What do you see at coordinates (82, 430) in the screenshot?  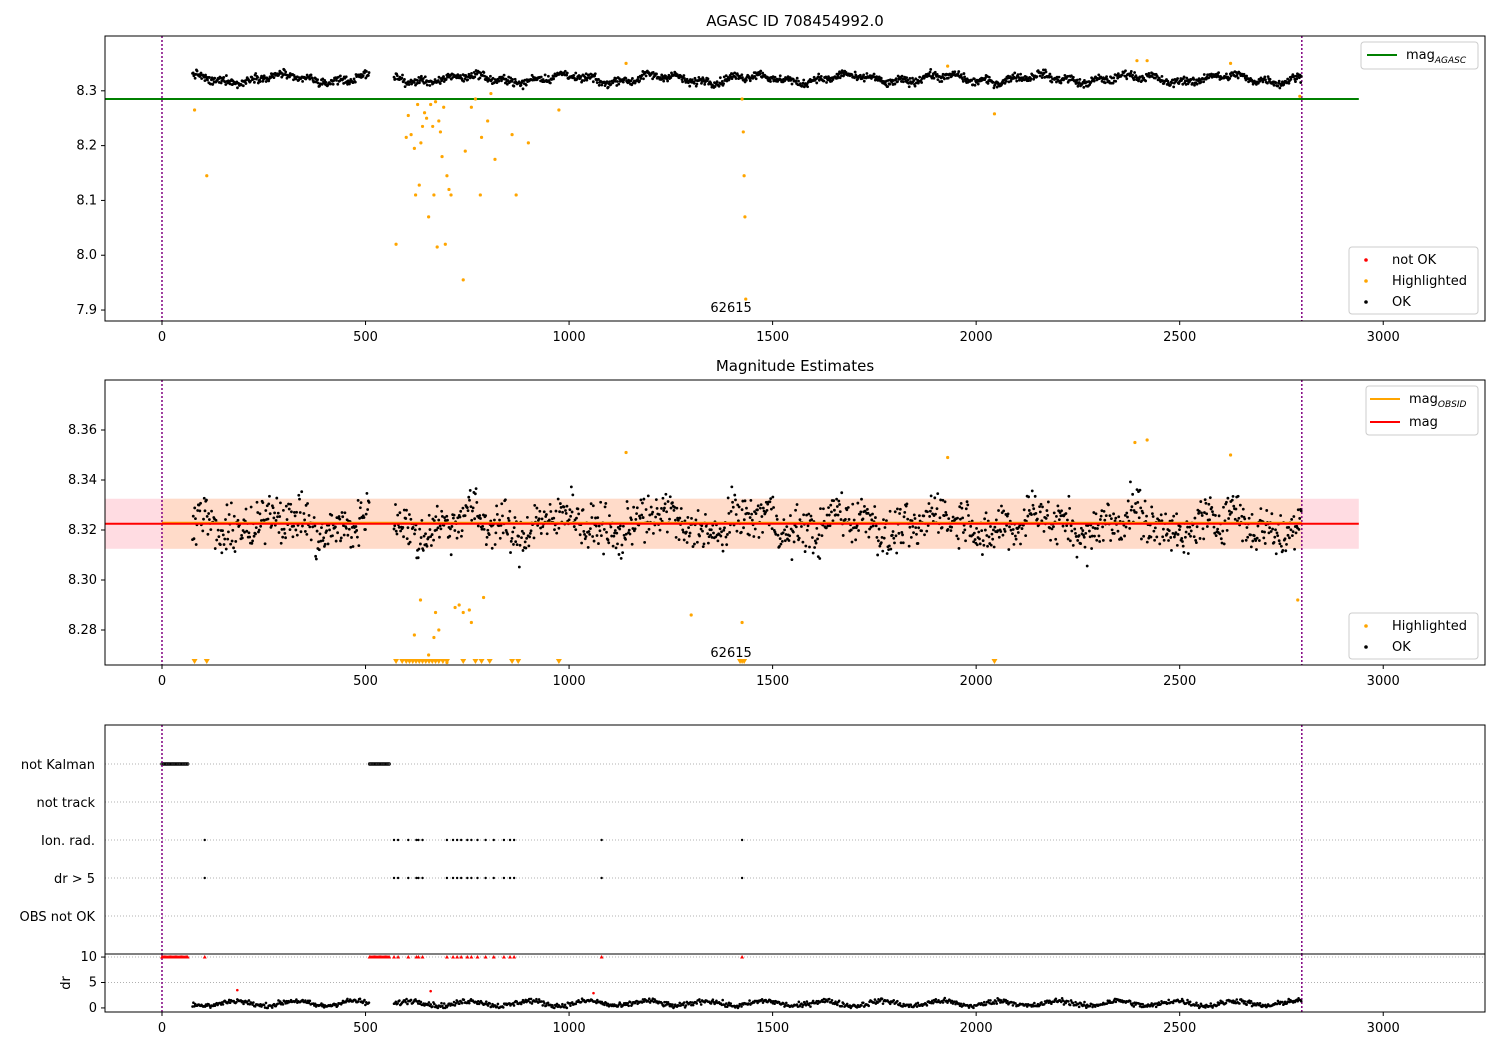 I see `y-tick-label: 8.36` at bounding box center [82, 430].